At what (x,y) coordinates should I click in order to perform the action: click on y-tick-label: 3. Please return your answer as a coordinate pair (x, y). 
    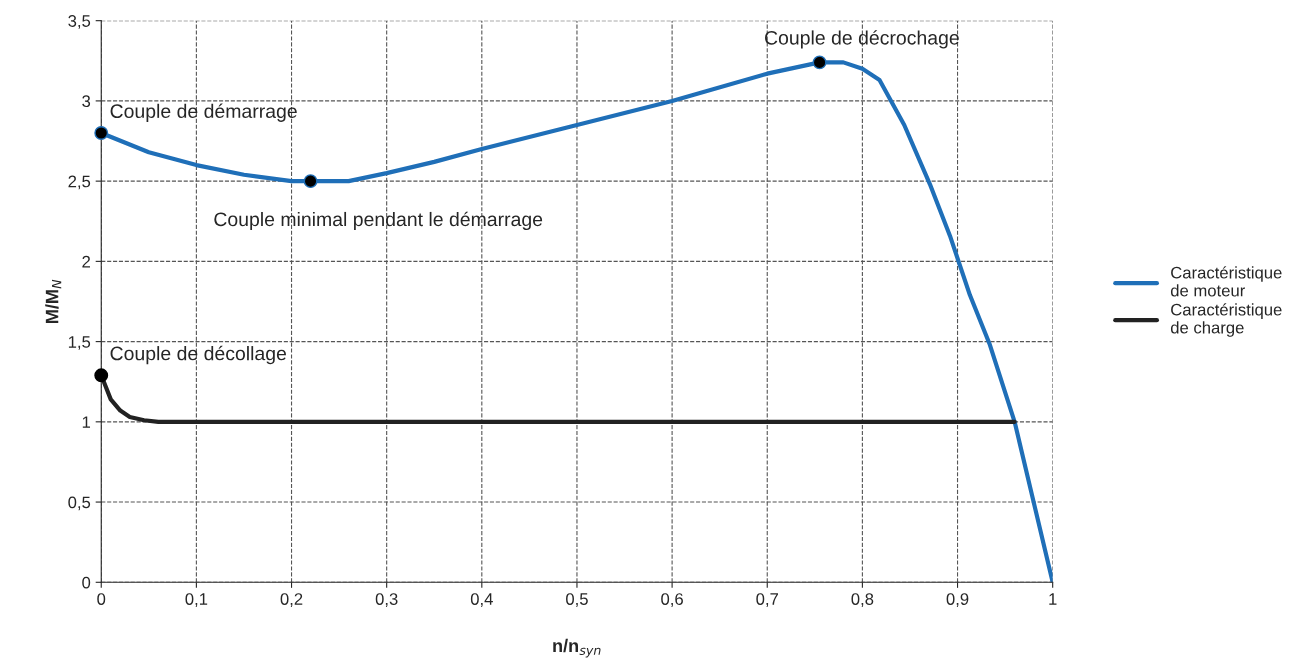
    Looking at the image, I should click on (86, 101).